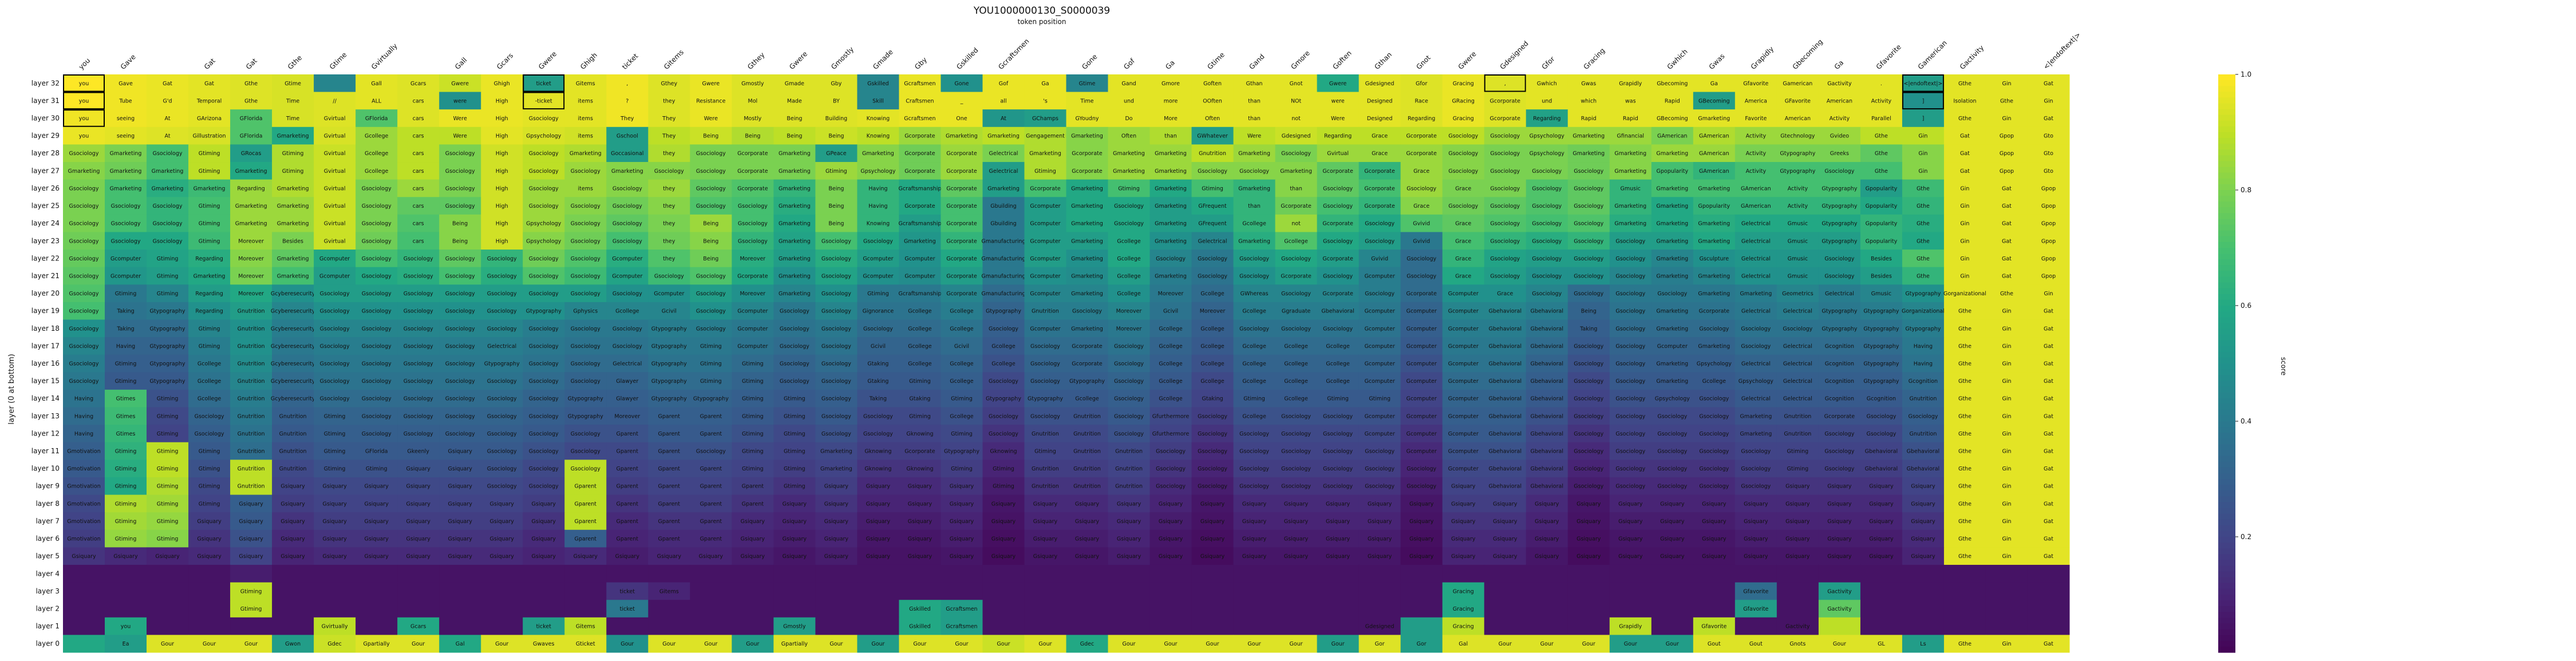 This screenshot has width=2576, height=661. I want to click on cell-label: Gat, so click(2048, 521).